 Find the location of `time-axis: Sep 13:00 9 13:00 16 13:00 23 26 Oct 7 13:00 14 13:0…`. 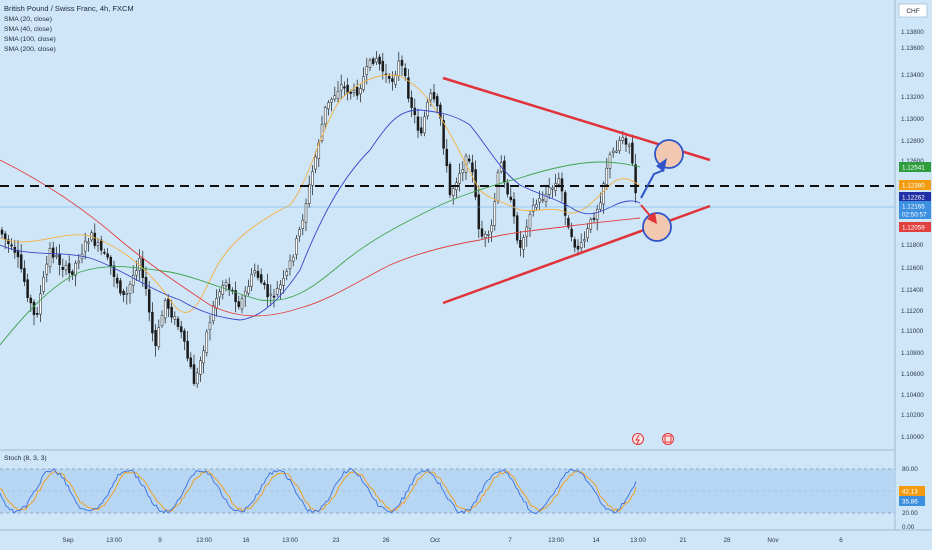

time-axis: Sep 13:00 9 13:00 16 13:00 23 26 Oct 7 13:00 14 13:0… is located at coordinates (452, 540).